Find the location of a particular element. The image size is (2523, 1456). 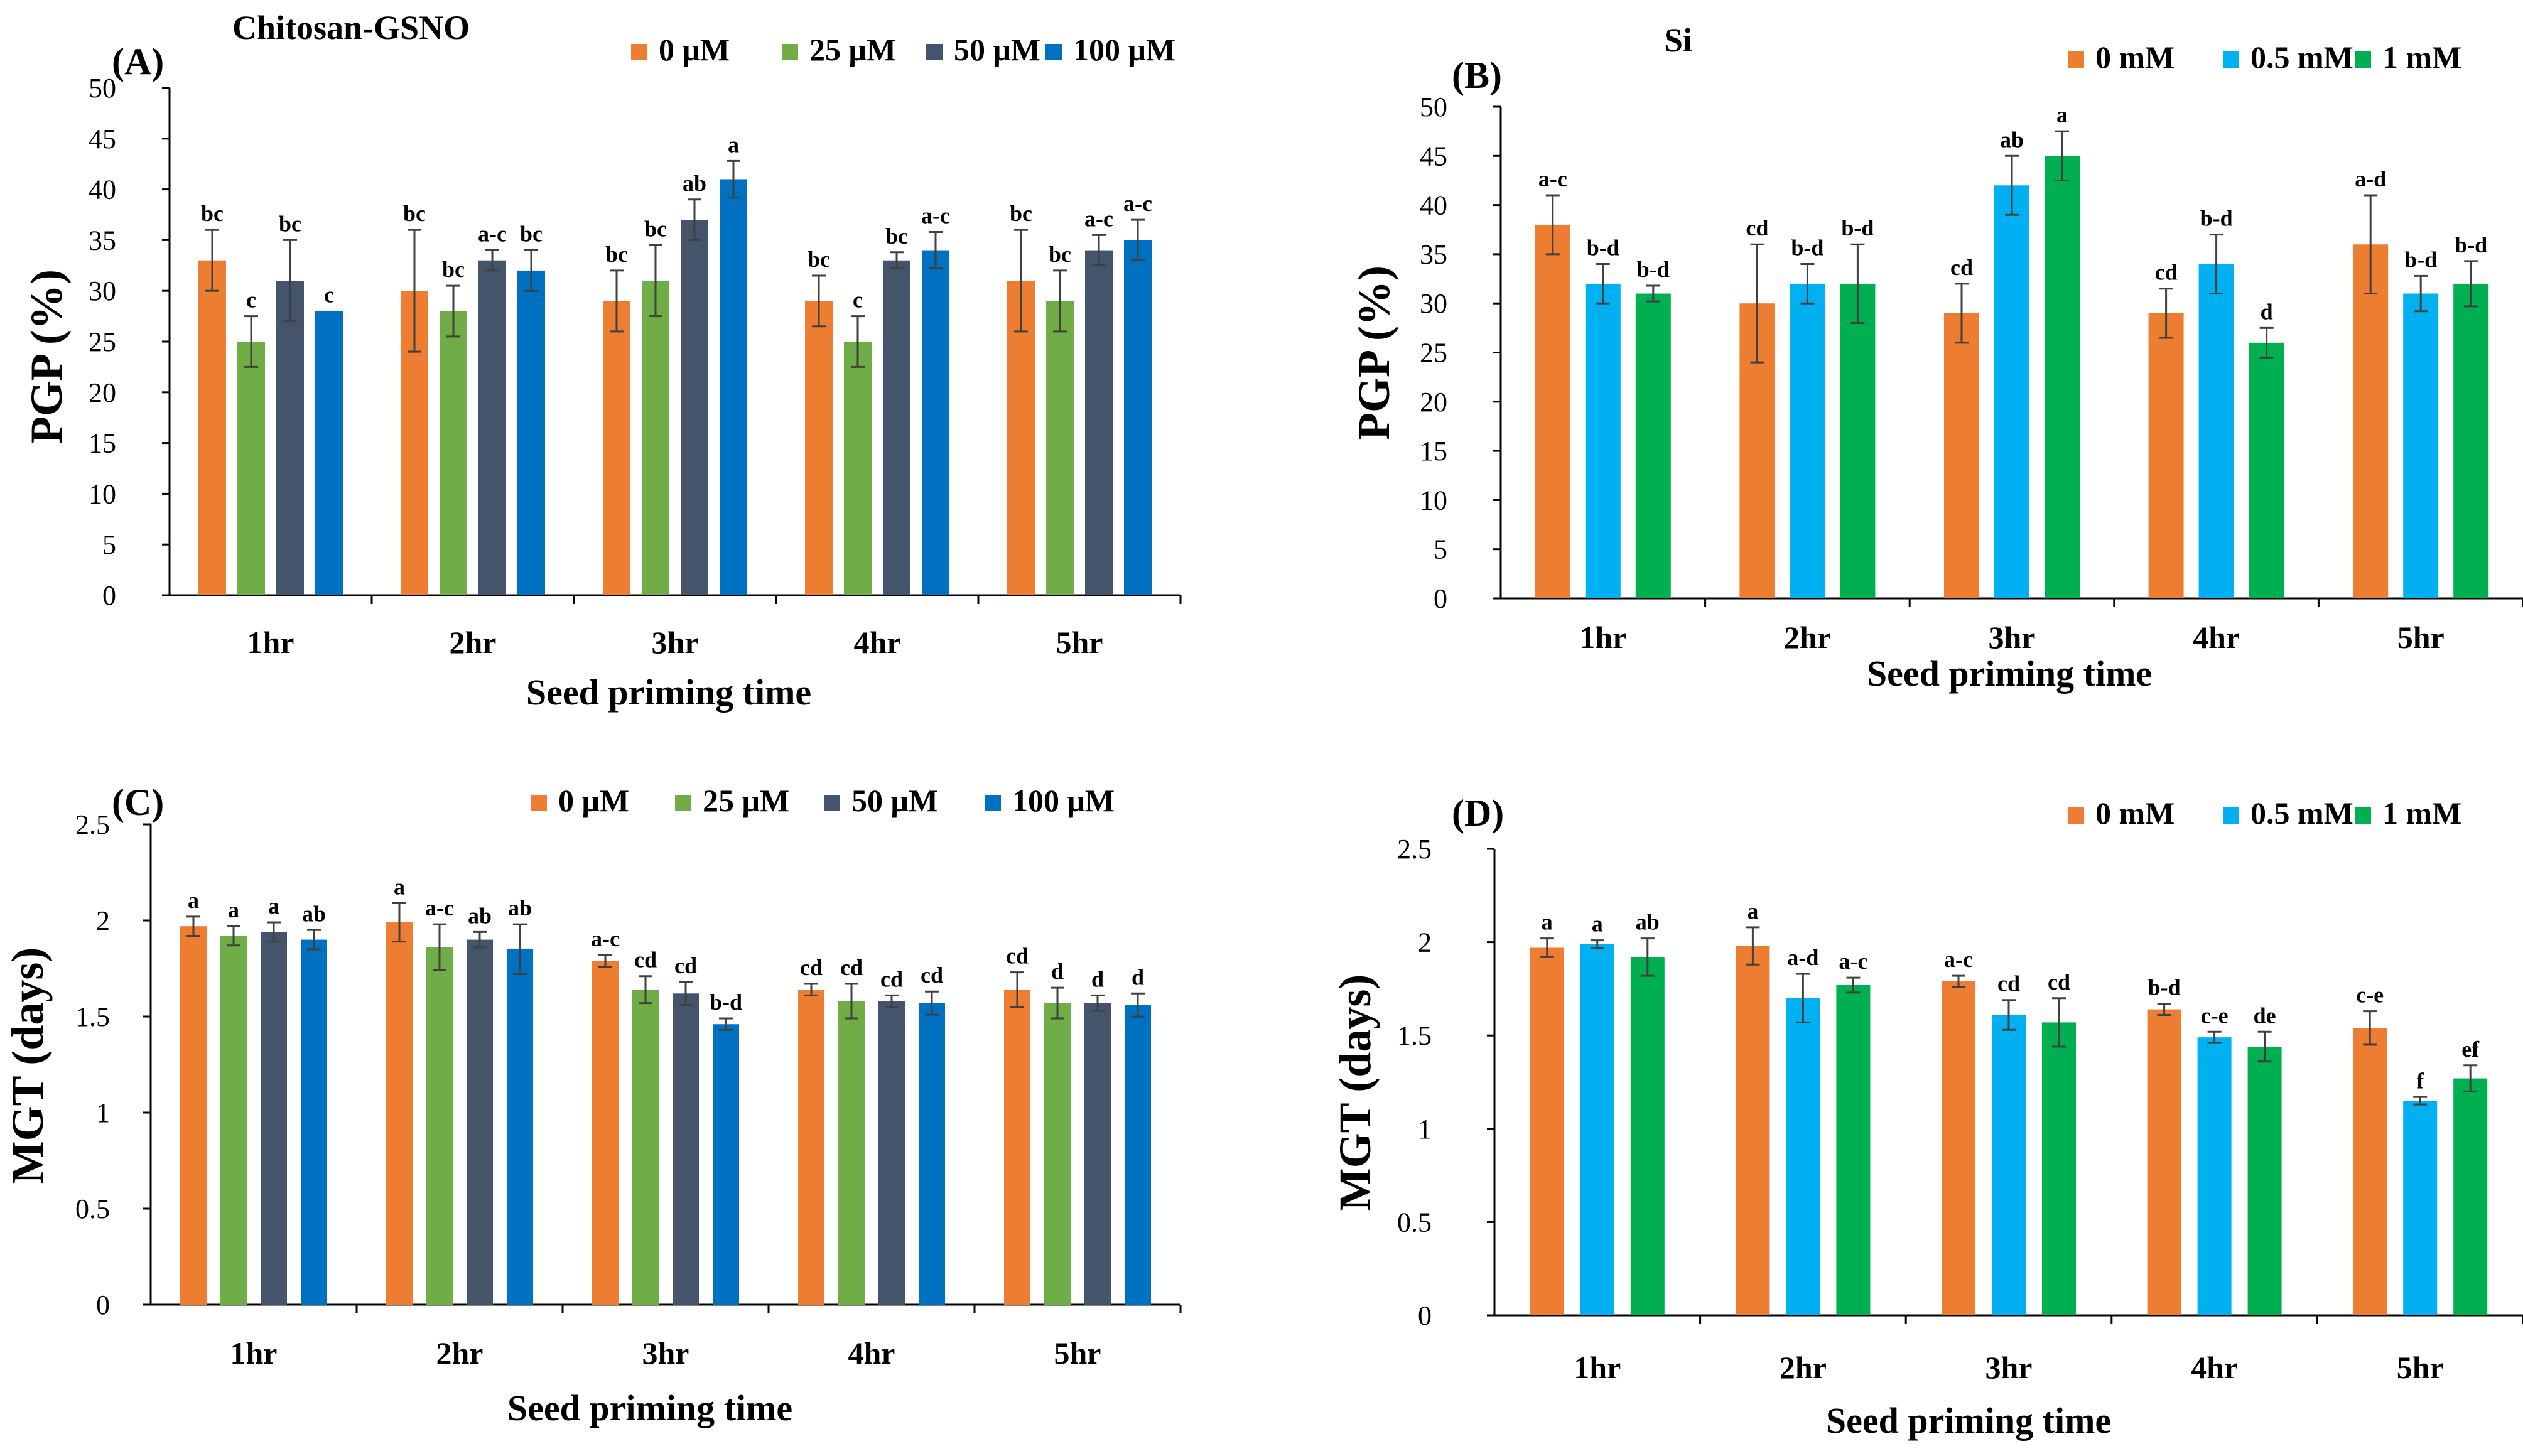

y-axis-label: PGP (%) is located at coordinates (46, 356).